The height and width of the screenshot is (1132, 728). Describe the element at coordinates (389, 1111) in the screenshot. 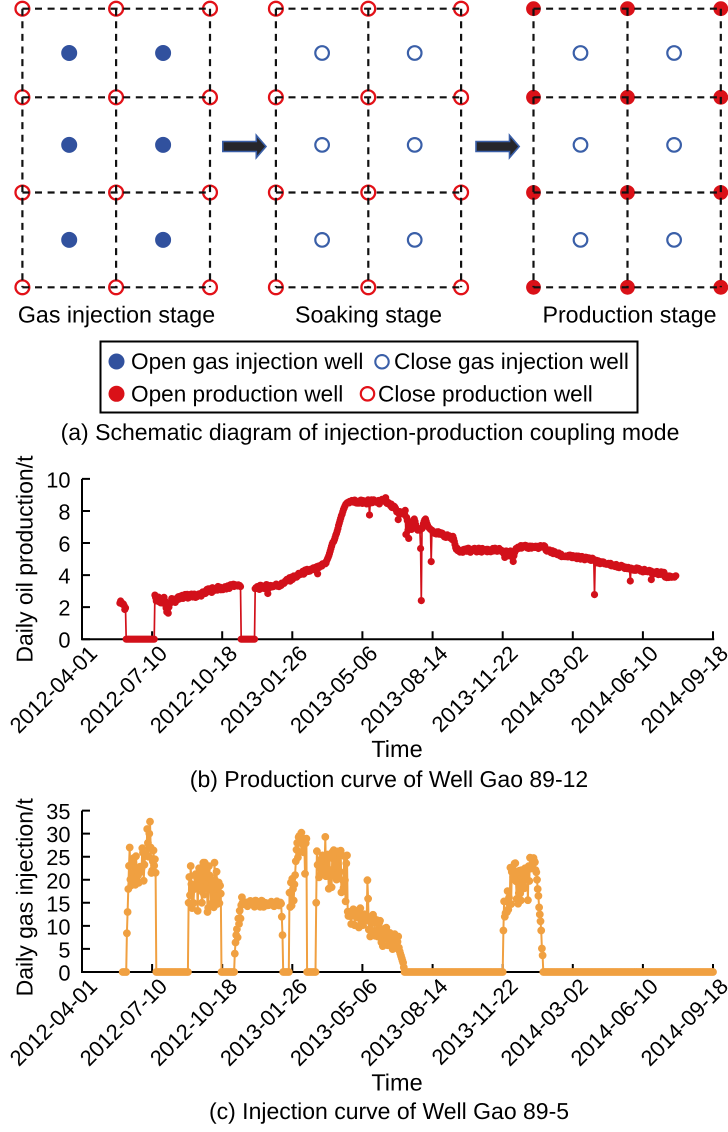

I see `svg-text:(c) Injection curve of Well Ga: (c) Injection curve of Well Gao 89-5` at that location.